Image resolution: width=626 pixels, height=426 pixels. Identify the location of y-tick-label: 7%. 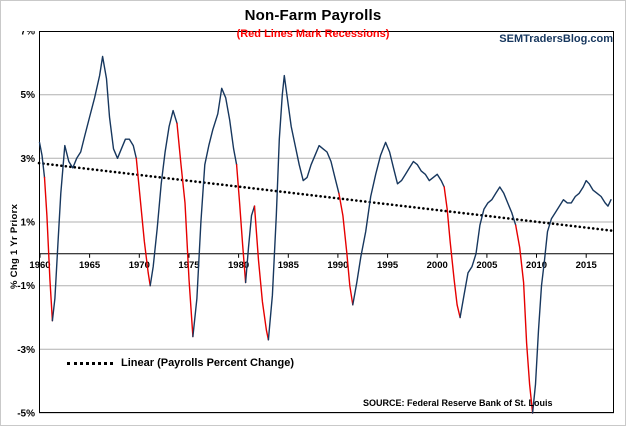
(28, 34).